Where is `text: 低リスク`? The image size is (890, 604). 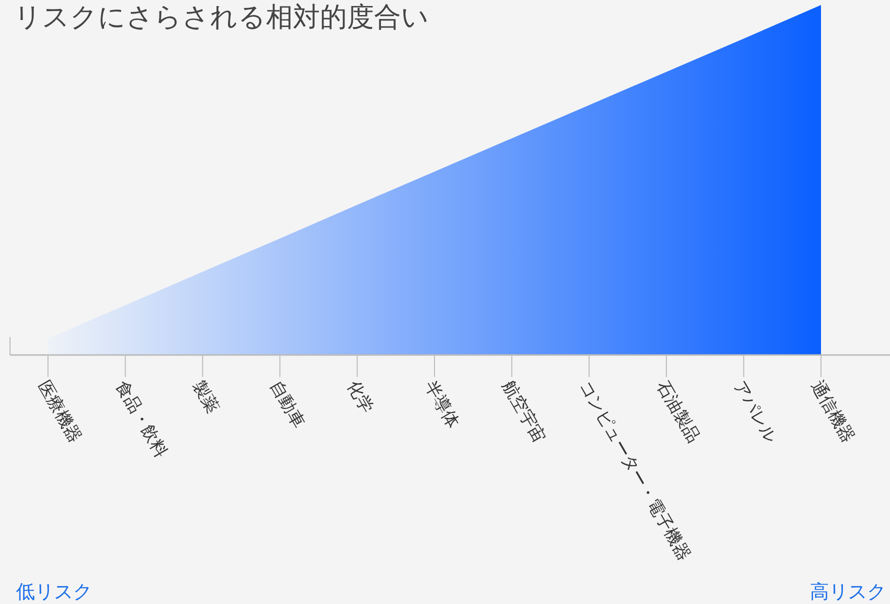 text: 低リスク is located at coordinates (54, 592).